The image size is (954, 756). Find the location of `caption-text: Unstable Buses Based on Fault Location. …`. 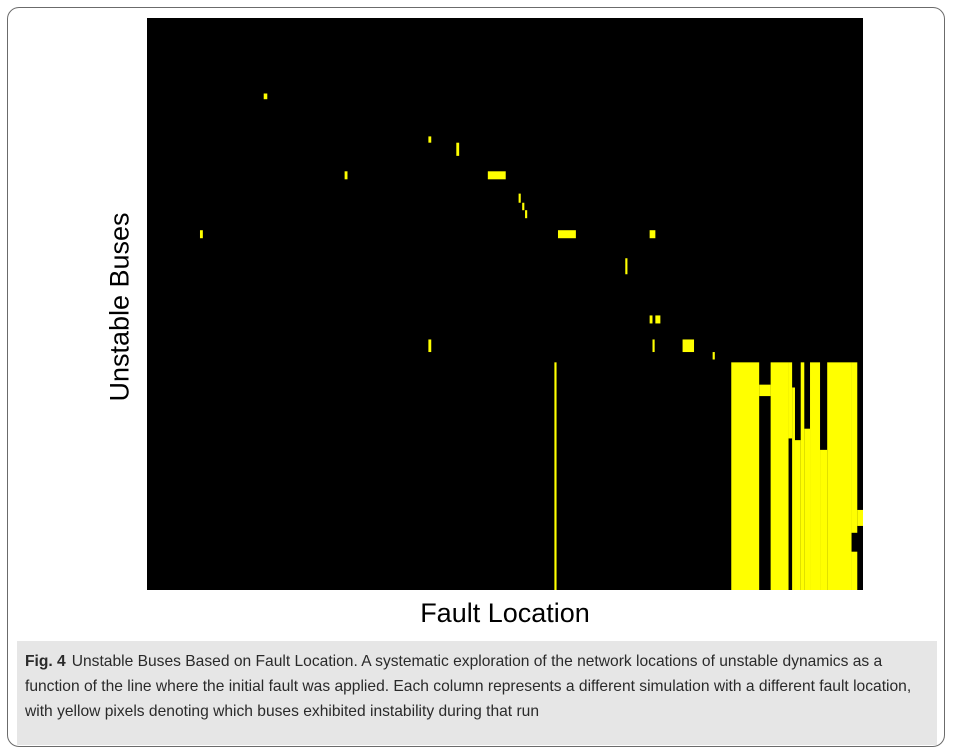

caption-text: Unstable Buses Based on Fault Location. … is located at coordinates (468, 686).